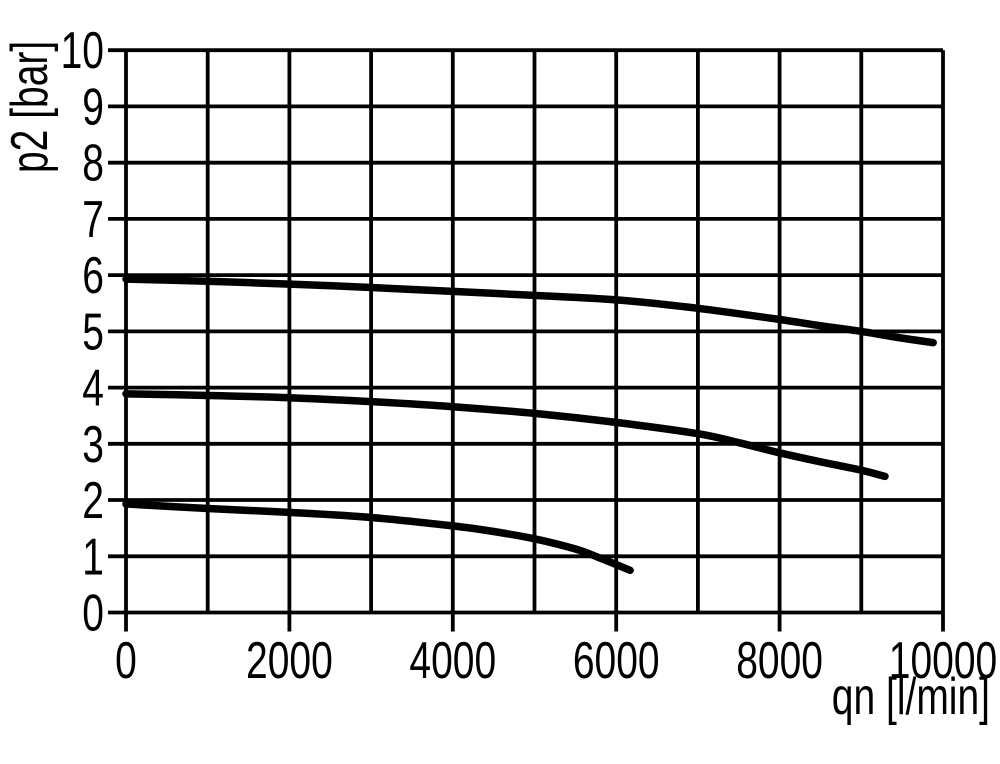 This screenshot has height=764, width=1000. What do you see at coordinates (126, 659) in the screenshot?
I see `x-tick-label: 0` at bounding box center [126, 659].